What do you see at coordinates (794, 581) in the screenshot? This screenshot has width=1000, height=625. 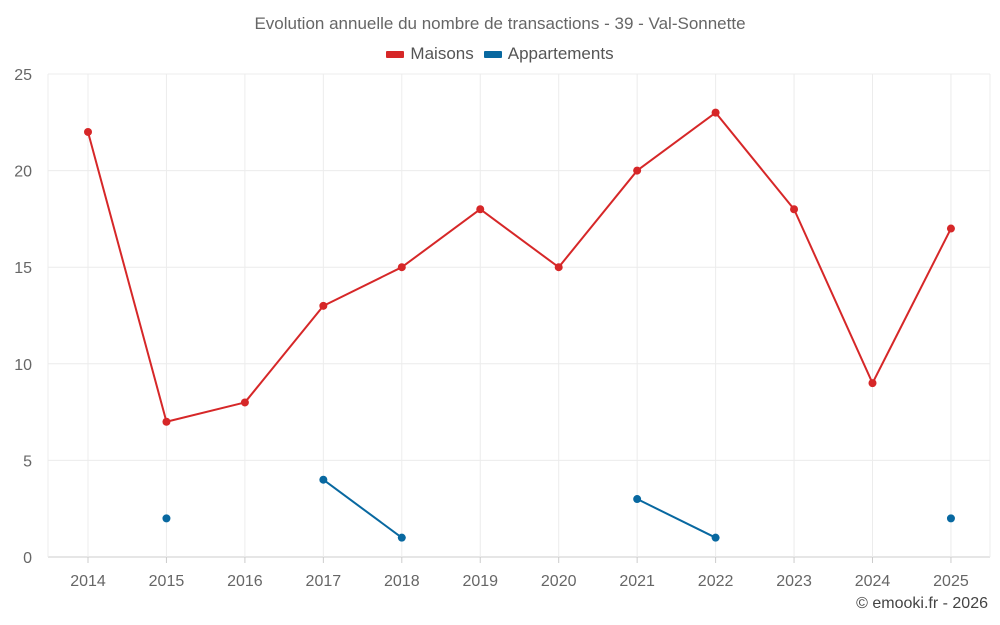 I see `x-tick-label: 2023` at bounding box center [794, 581].